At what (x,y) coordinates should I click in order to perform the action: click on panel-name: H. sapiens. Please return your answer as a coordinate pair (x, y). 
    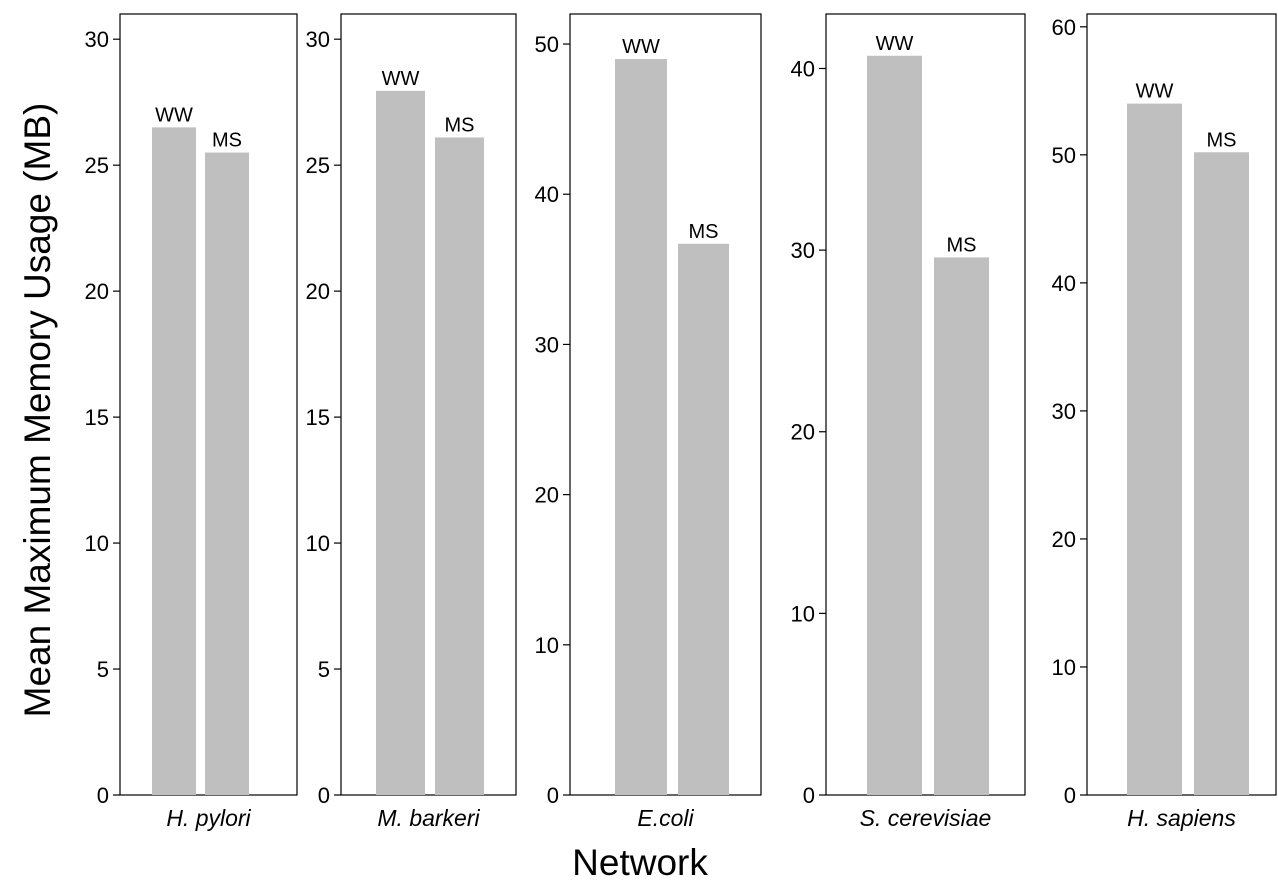
    Looking at the image, I should click on (1181, 818).